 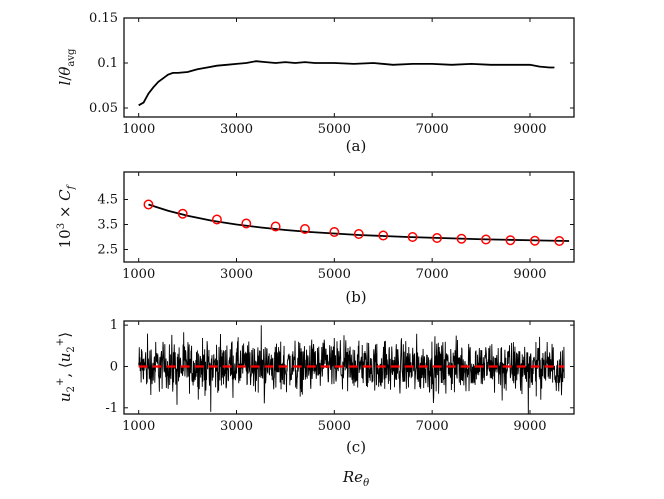 What do you see at coordinates (529, 274) in the screenshot?
I see `xtick-label-b-4: 9000` at bounding box center [529, 274].